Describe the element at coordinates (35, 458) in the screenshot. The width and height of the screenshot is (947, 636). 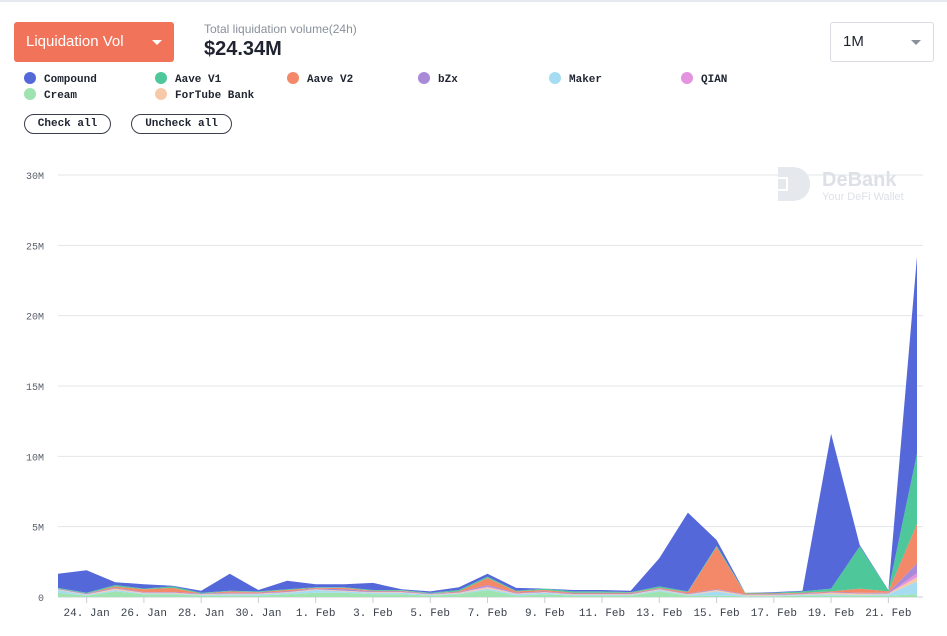
I see `y-tick-label: 10M` at that location.